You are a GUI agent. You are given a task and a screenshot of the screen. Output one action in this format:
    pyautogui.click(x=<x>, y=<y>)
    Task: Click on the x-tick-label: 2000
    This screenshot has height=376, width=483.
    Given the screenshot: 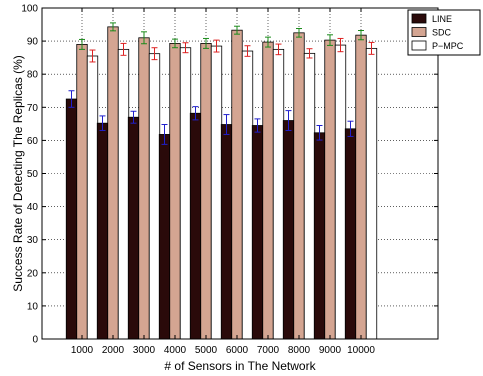 What is the action you would take?
    pyautogui.click(x=113, y=350)
    